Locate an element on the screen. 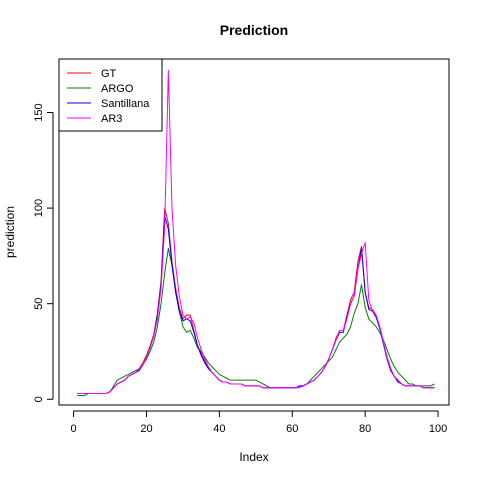 The height and width of the screenshot is (480, 480). legend-label-santillana: Santillana is located at coordinates (125, 104).